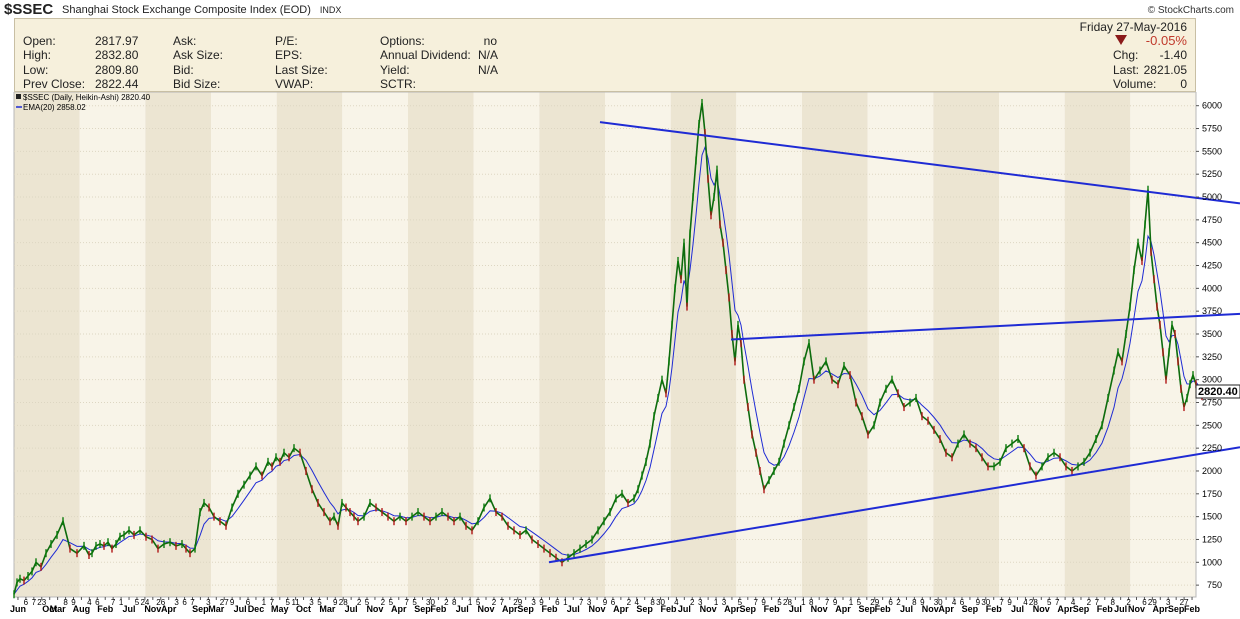  What do you see at coordinates (65, 602) in the screenshot?
I see `x-tick-label: 8` at bounding box center [65, 602].